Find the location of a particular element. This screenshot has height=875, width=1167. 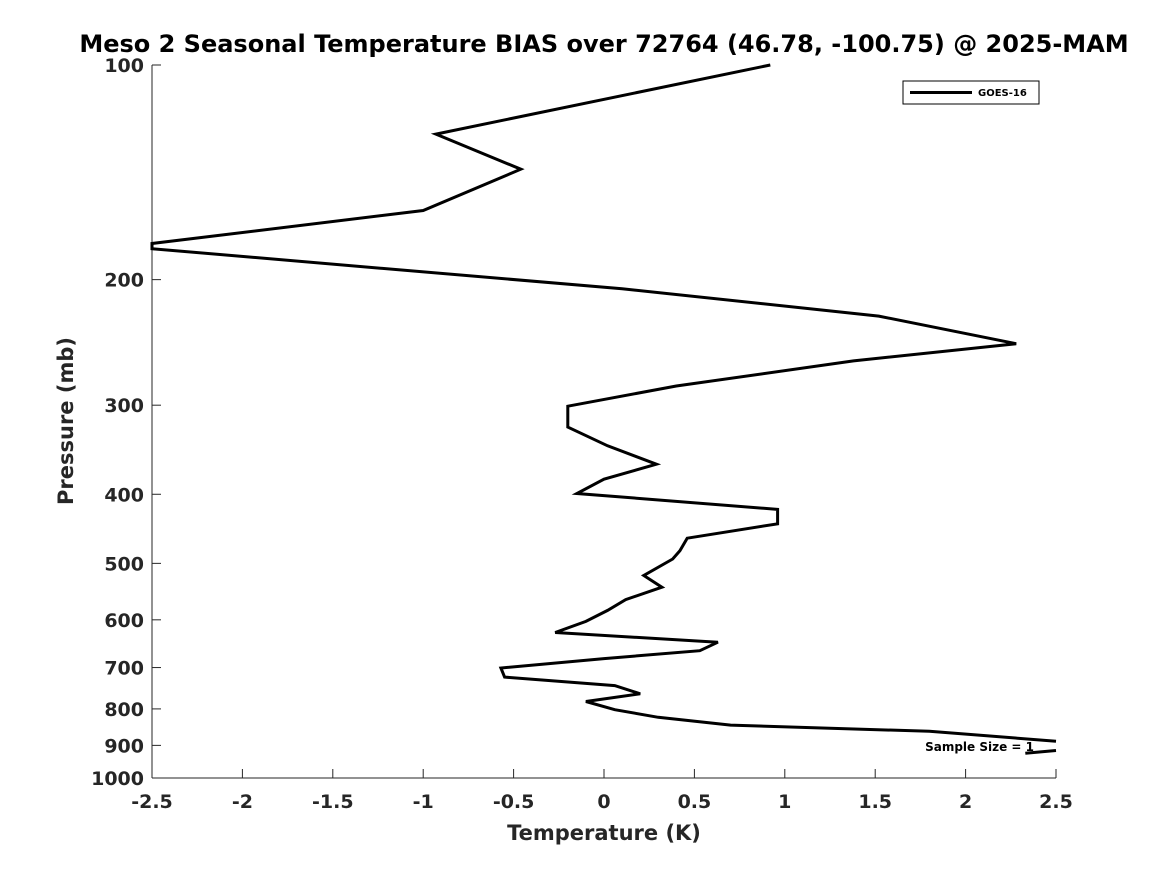

y-tick-label: 500 is located at coordinates (124, 564).